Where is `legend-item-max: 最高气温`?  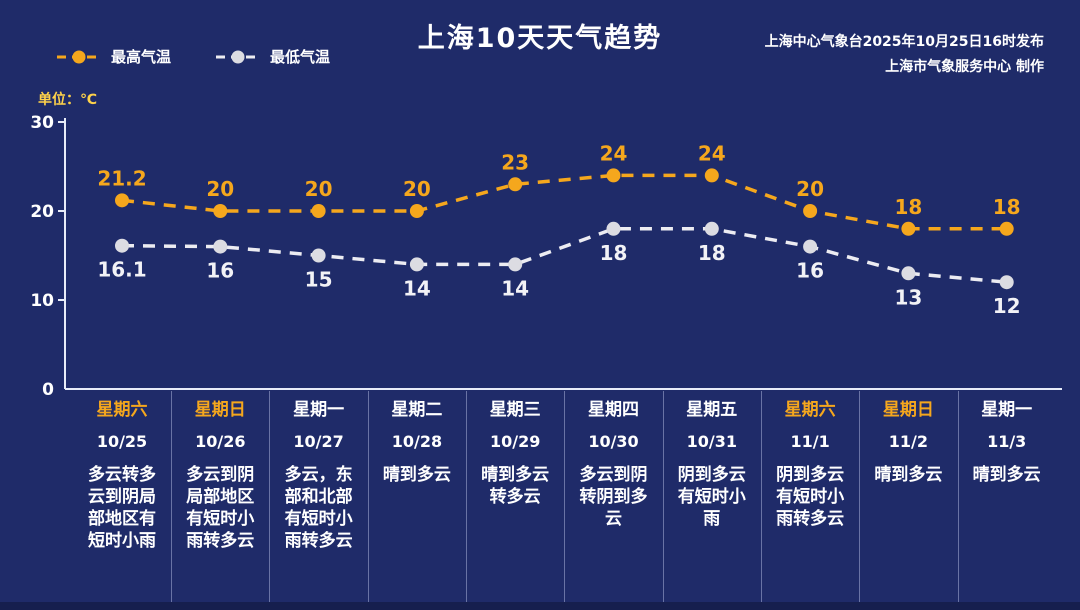
legend-item-max: 最高气温 is located at coordinates (113, 56).